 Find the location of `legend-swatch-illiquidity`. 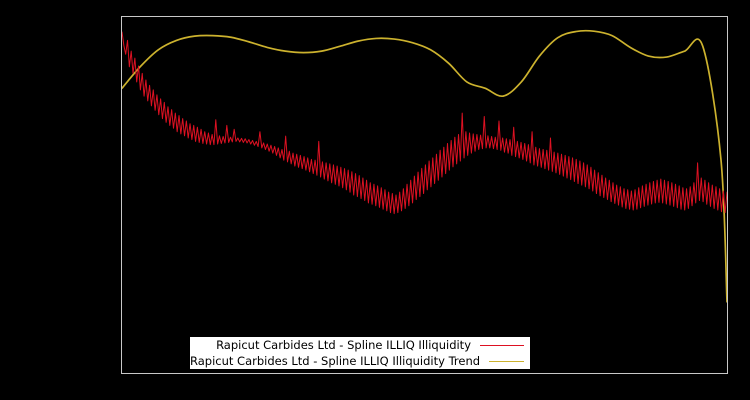

legend-swatch-illiquidity is located at coordinates (502, 345).